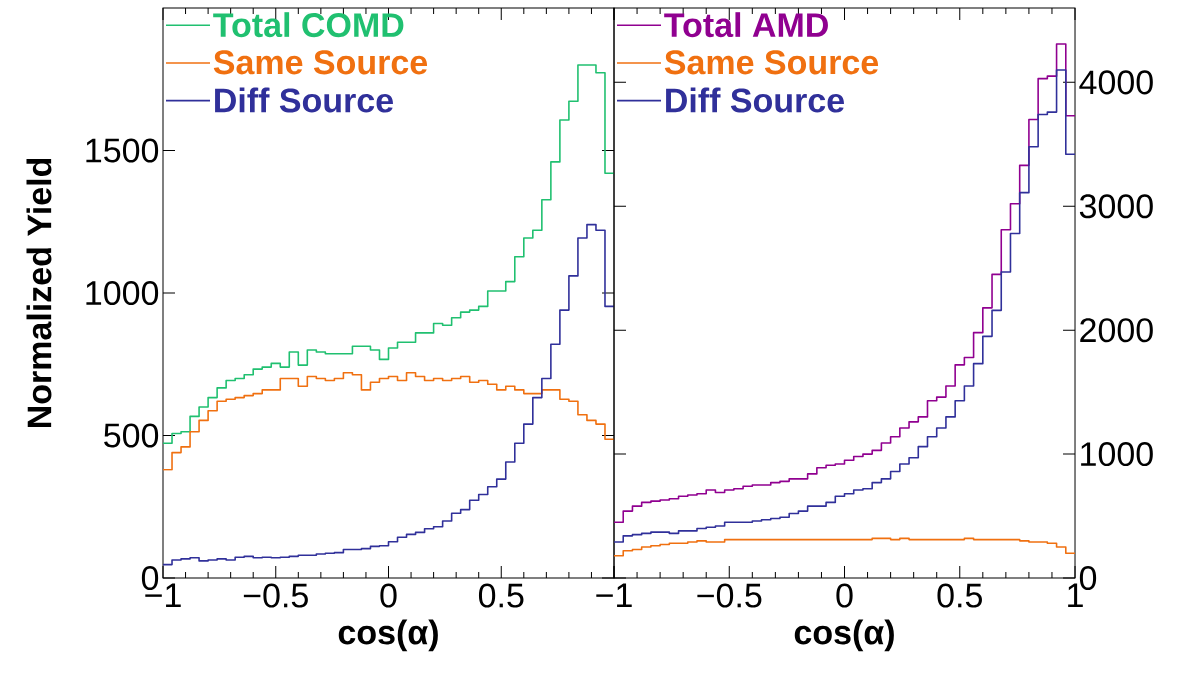  I want to click on y2-tick-label: 2000, so click(1116, 330).